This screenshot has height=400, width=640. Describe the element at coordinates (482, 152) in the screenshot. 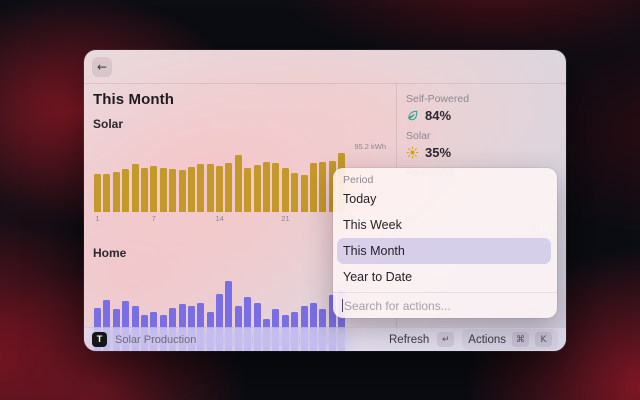

I see `stat-value-solar: 35%` at that location.